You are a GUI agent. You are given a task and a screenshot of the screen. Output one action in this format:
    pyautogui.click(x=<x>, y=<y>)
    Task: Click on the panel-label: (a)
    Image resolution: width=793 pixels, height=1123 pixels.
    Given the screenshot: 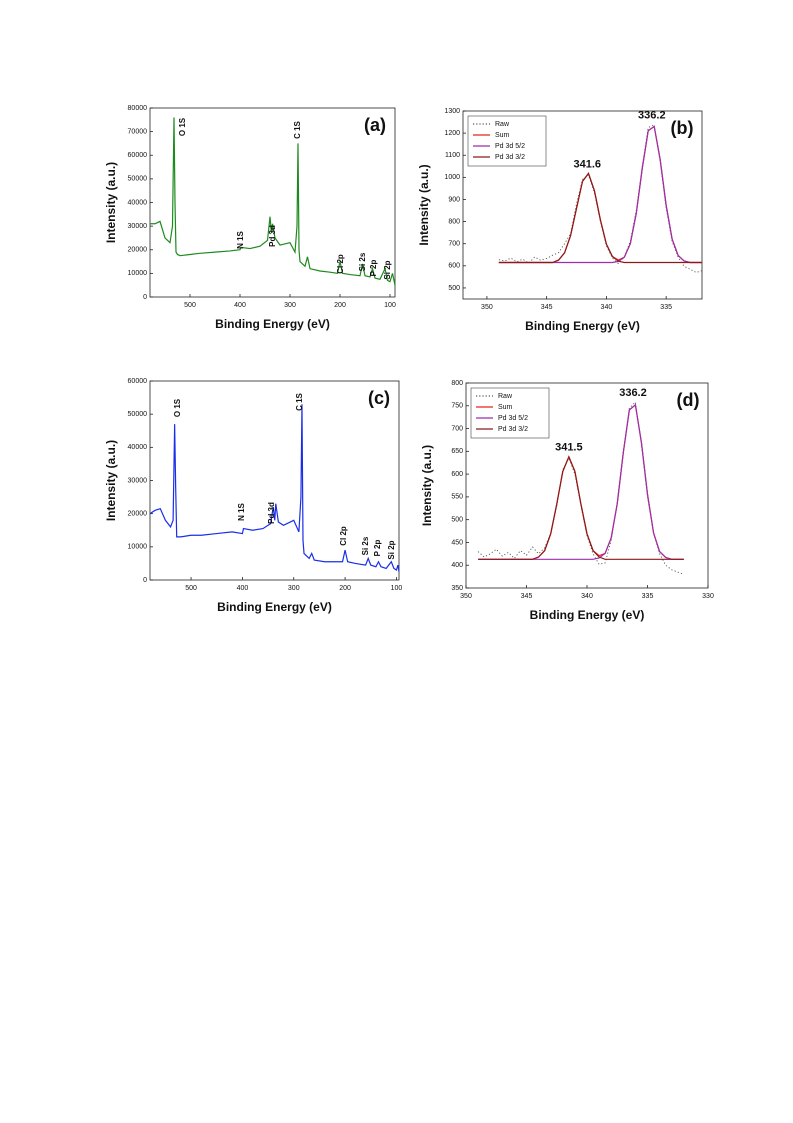 What is the action you would take?
    pyautogui.click(x=375, y=125)
    